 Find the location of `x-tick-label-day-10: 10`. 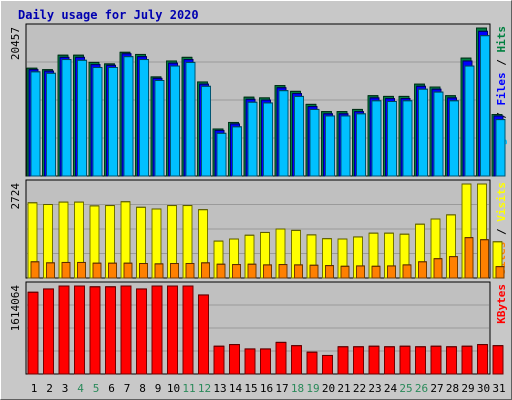

x-tick-label-day-10: 10 is located at coordinates (173, 388).